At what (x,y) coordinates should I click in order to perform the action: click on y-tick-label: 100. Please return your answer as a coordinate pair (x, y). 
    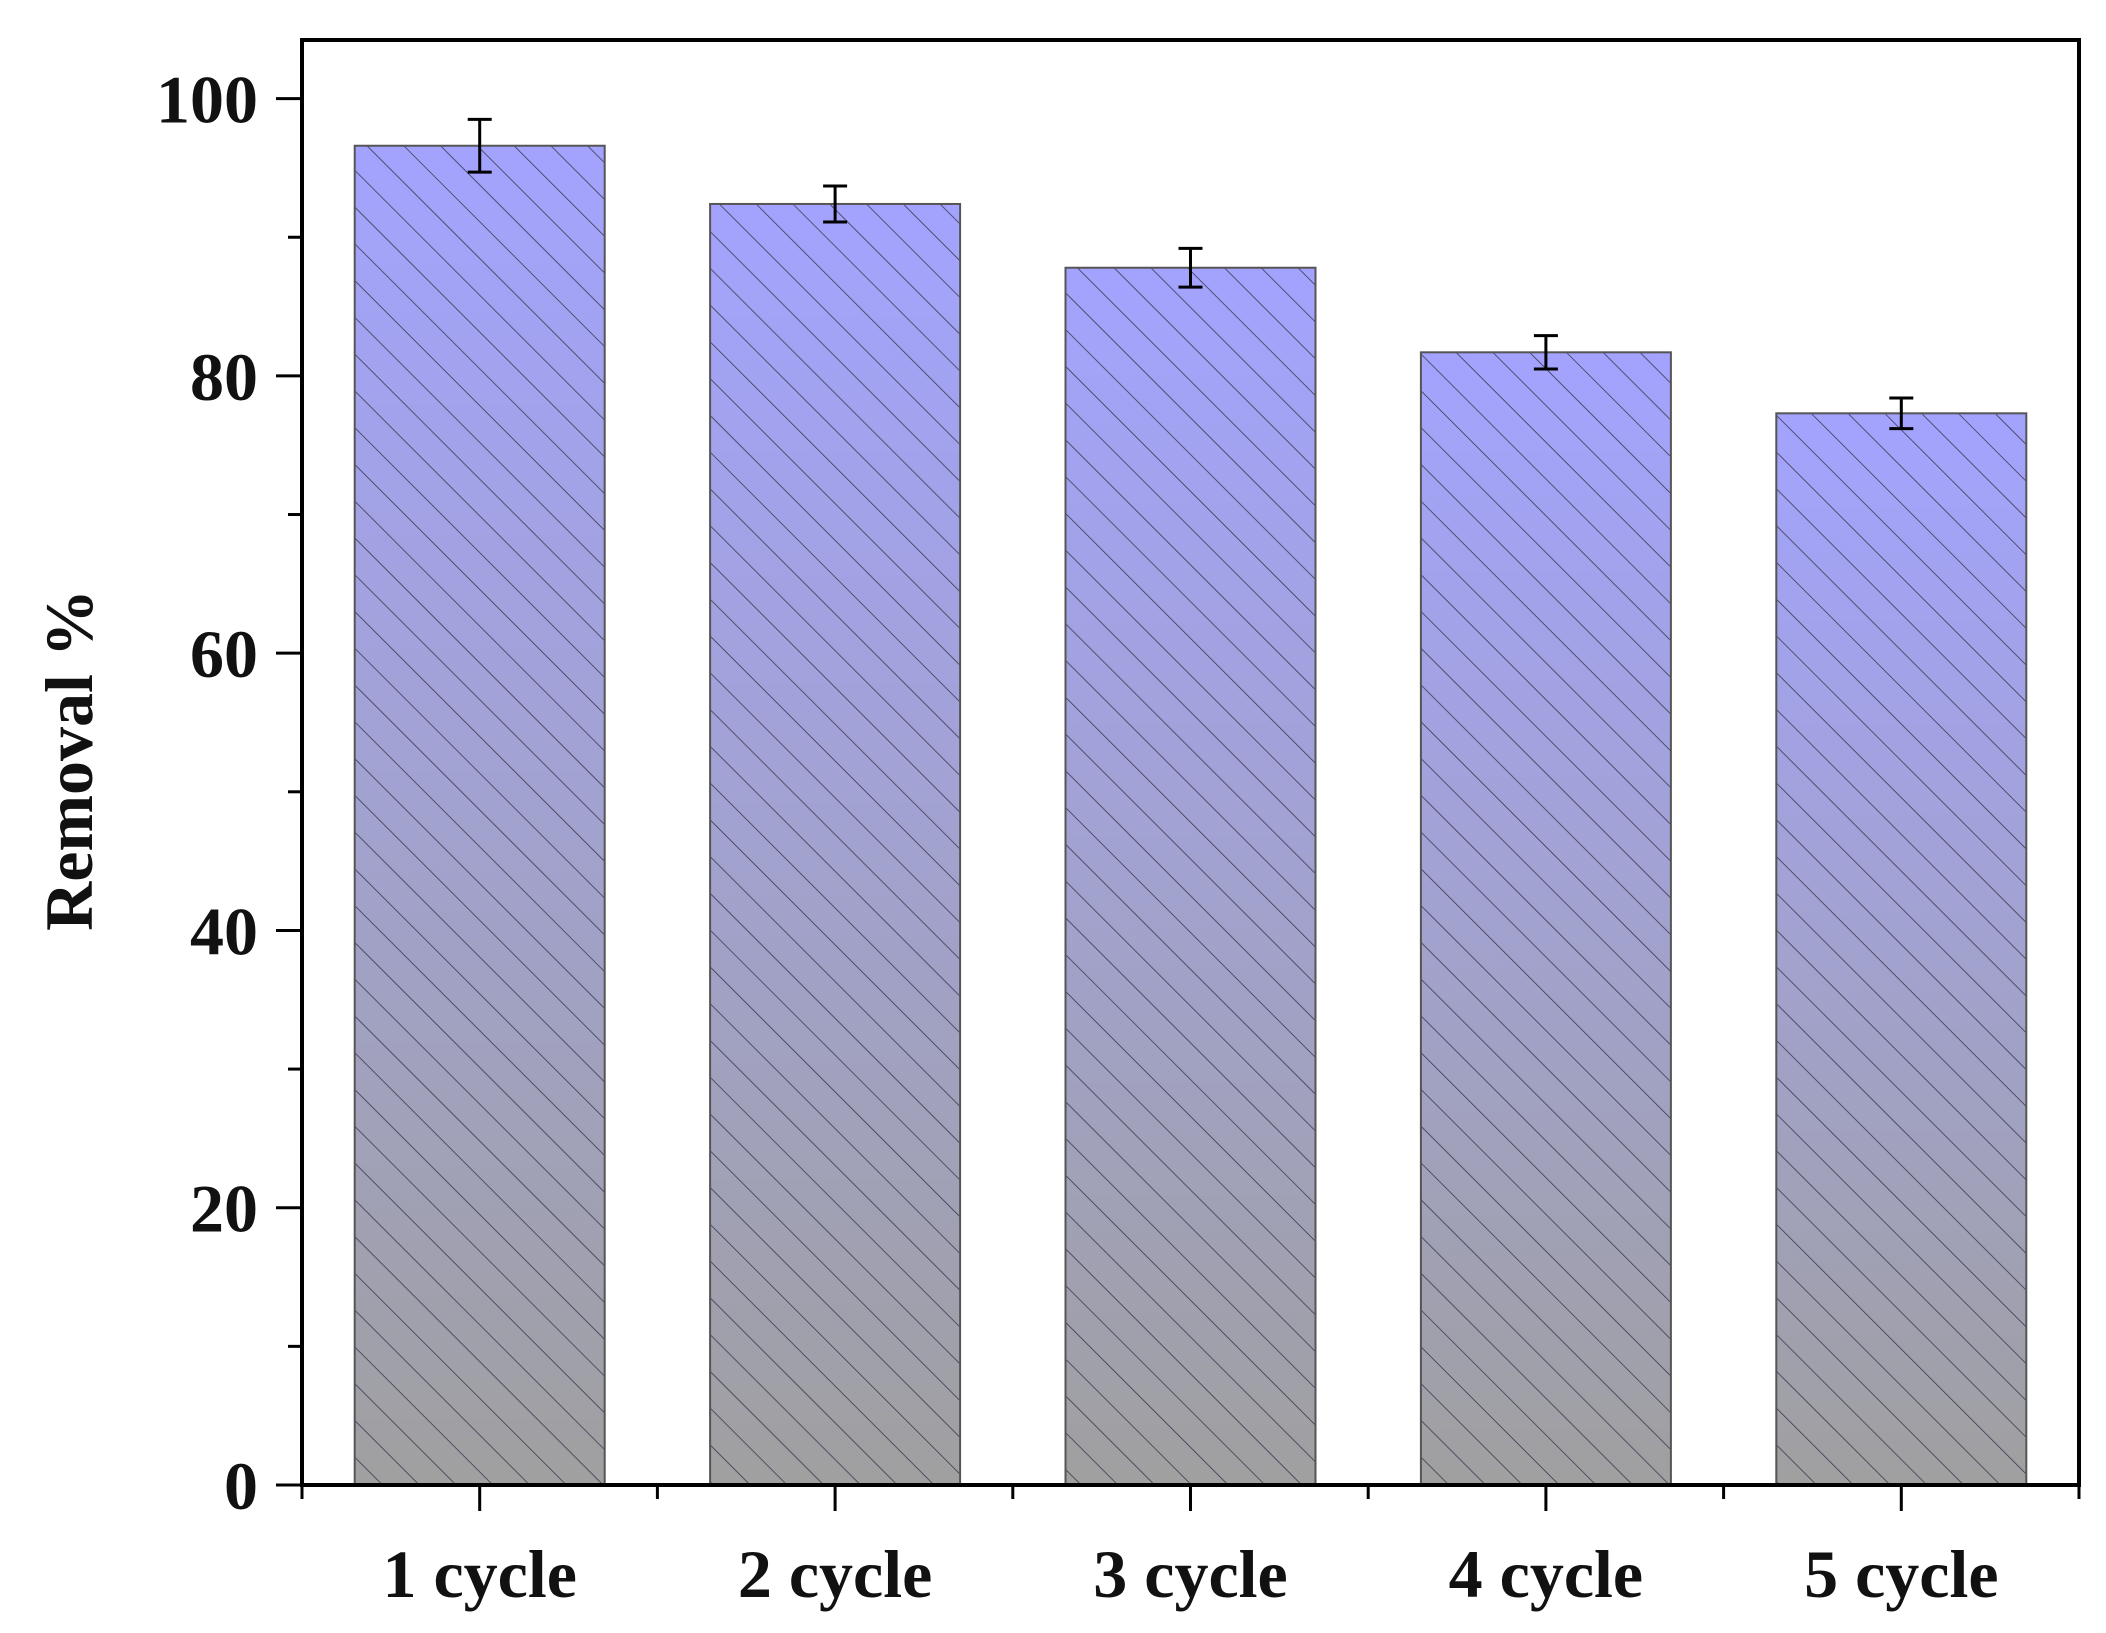
    Looking at the image, I should click on (207, 100).